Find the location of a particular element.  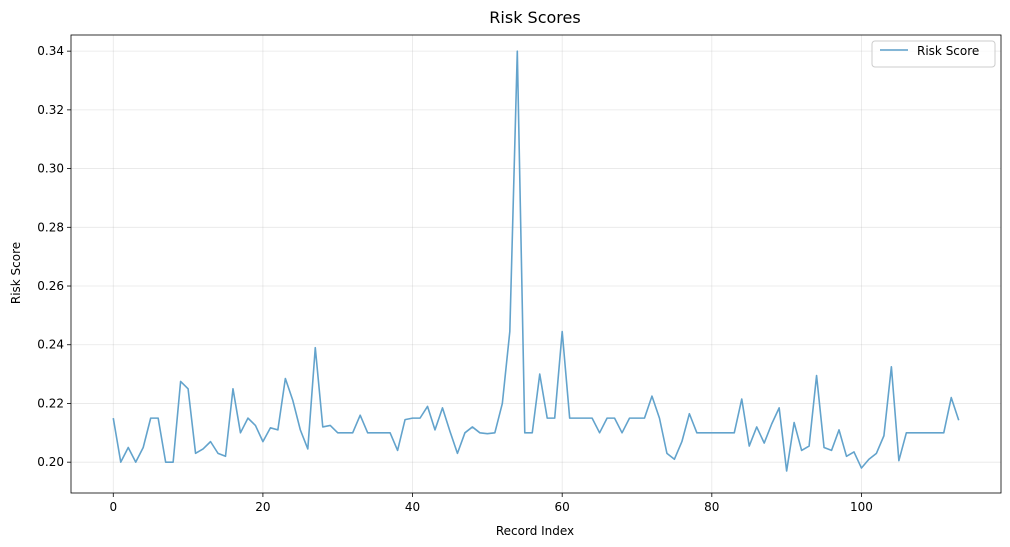

legend-label: Risk Score is located at coordinates (948, 51).